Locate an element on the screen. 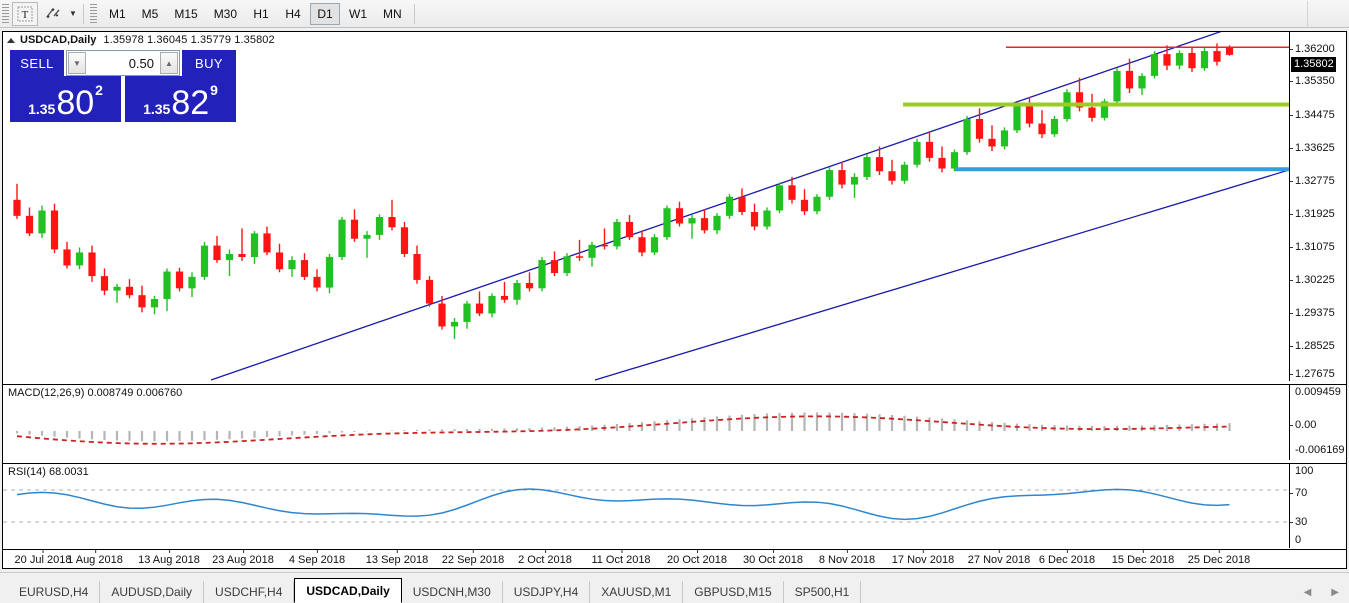 This screenshot has width=1349, height=603. rsi-chart is located at coordinates (646, 505).